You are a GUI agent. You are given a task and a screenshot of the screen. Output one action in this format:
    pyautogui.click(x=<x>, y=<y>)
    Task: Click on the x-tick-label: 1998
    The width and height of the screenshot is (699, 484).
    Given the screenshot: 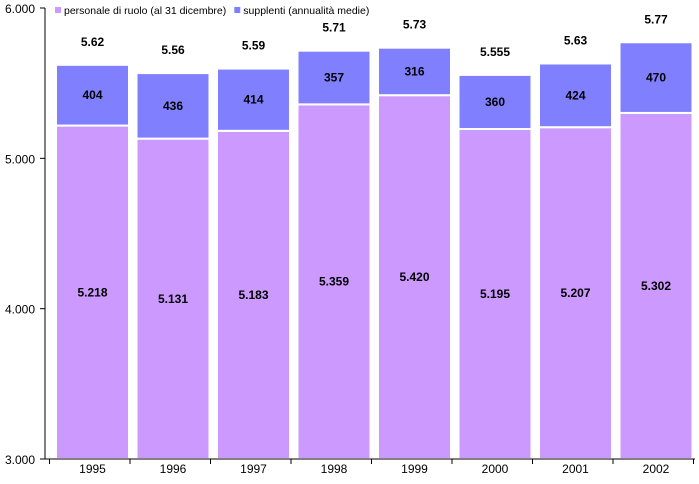 What is the action you would take?
    pyautogui.click(x=334, y=469)
    